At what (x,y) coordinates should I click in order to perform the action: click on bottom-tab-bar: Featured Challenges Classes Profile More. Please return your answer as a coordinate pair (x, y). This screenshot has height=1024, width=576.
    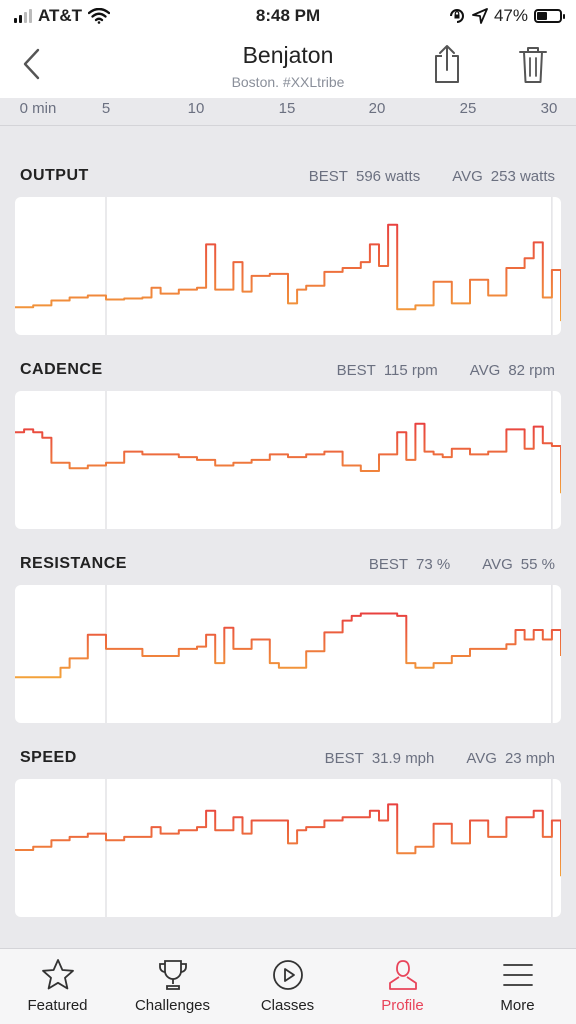
    Looking at the image, I should click on (288, 986).